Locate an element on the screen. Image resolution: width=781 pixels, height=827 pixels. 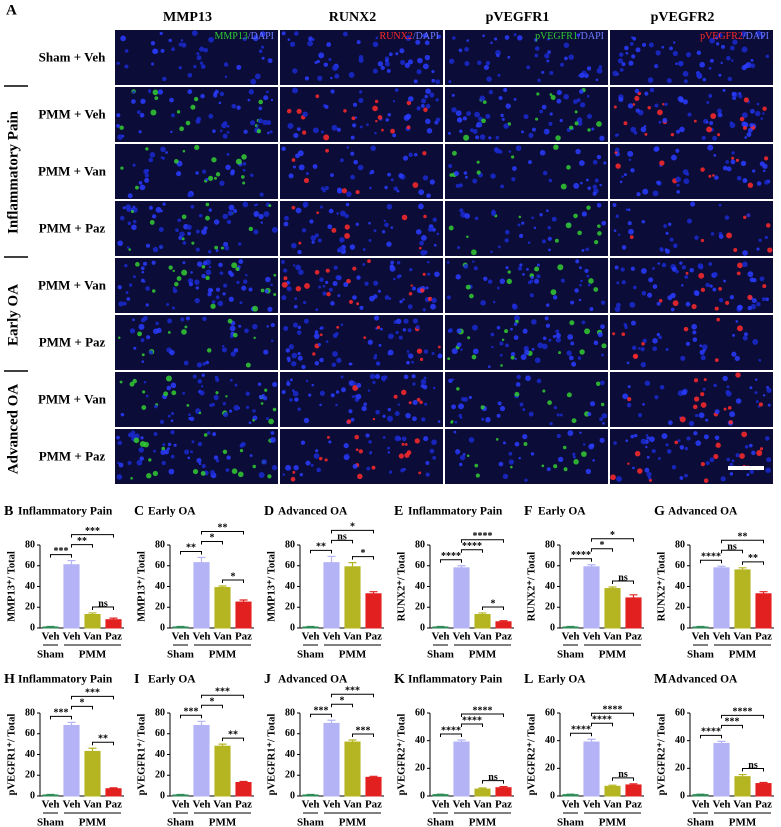
y-tick-label: 0 is located at coordinates (32, 795).